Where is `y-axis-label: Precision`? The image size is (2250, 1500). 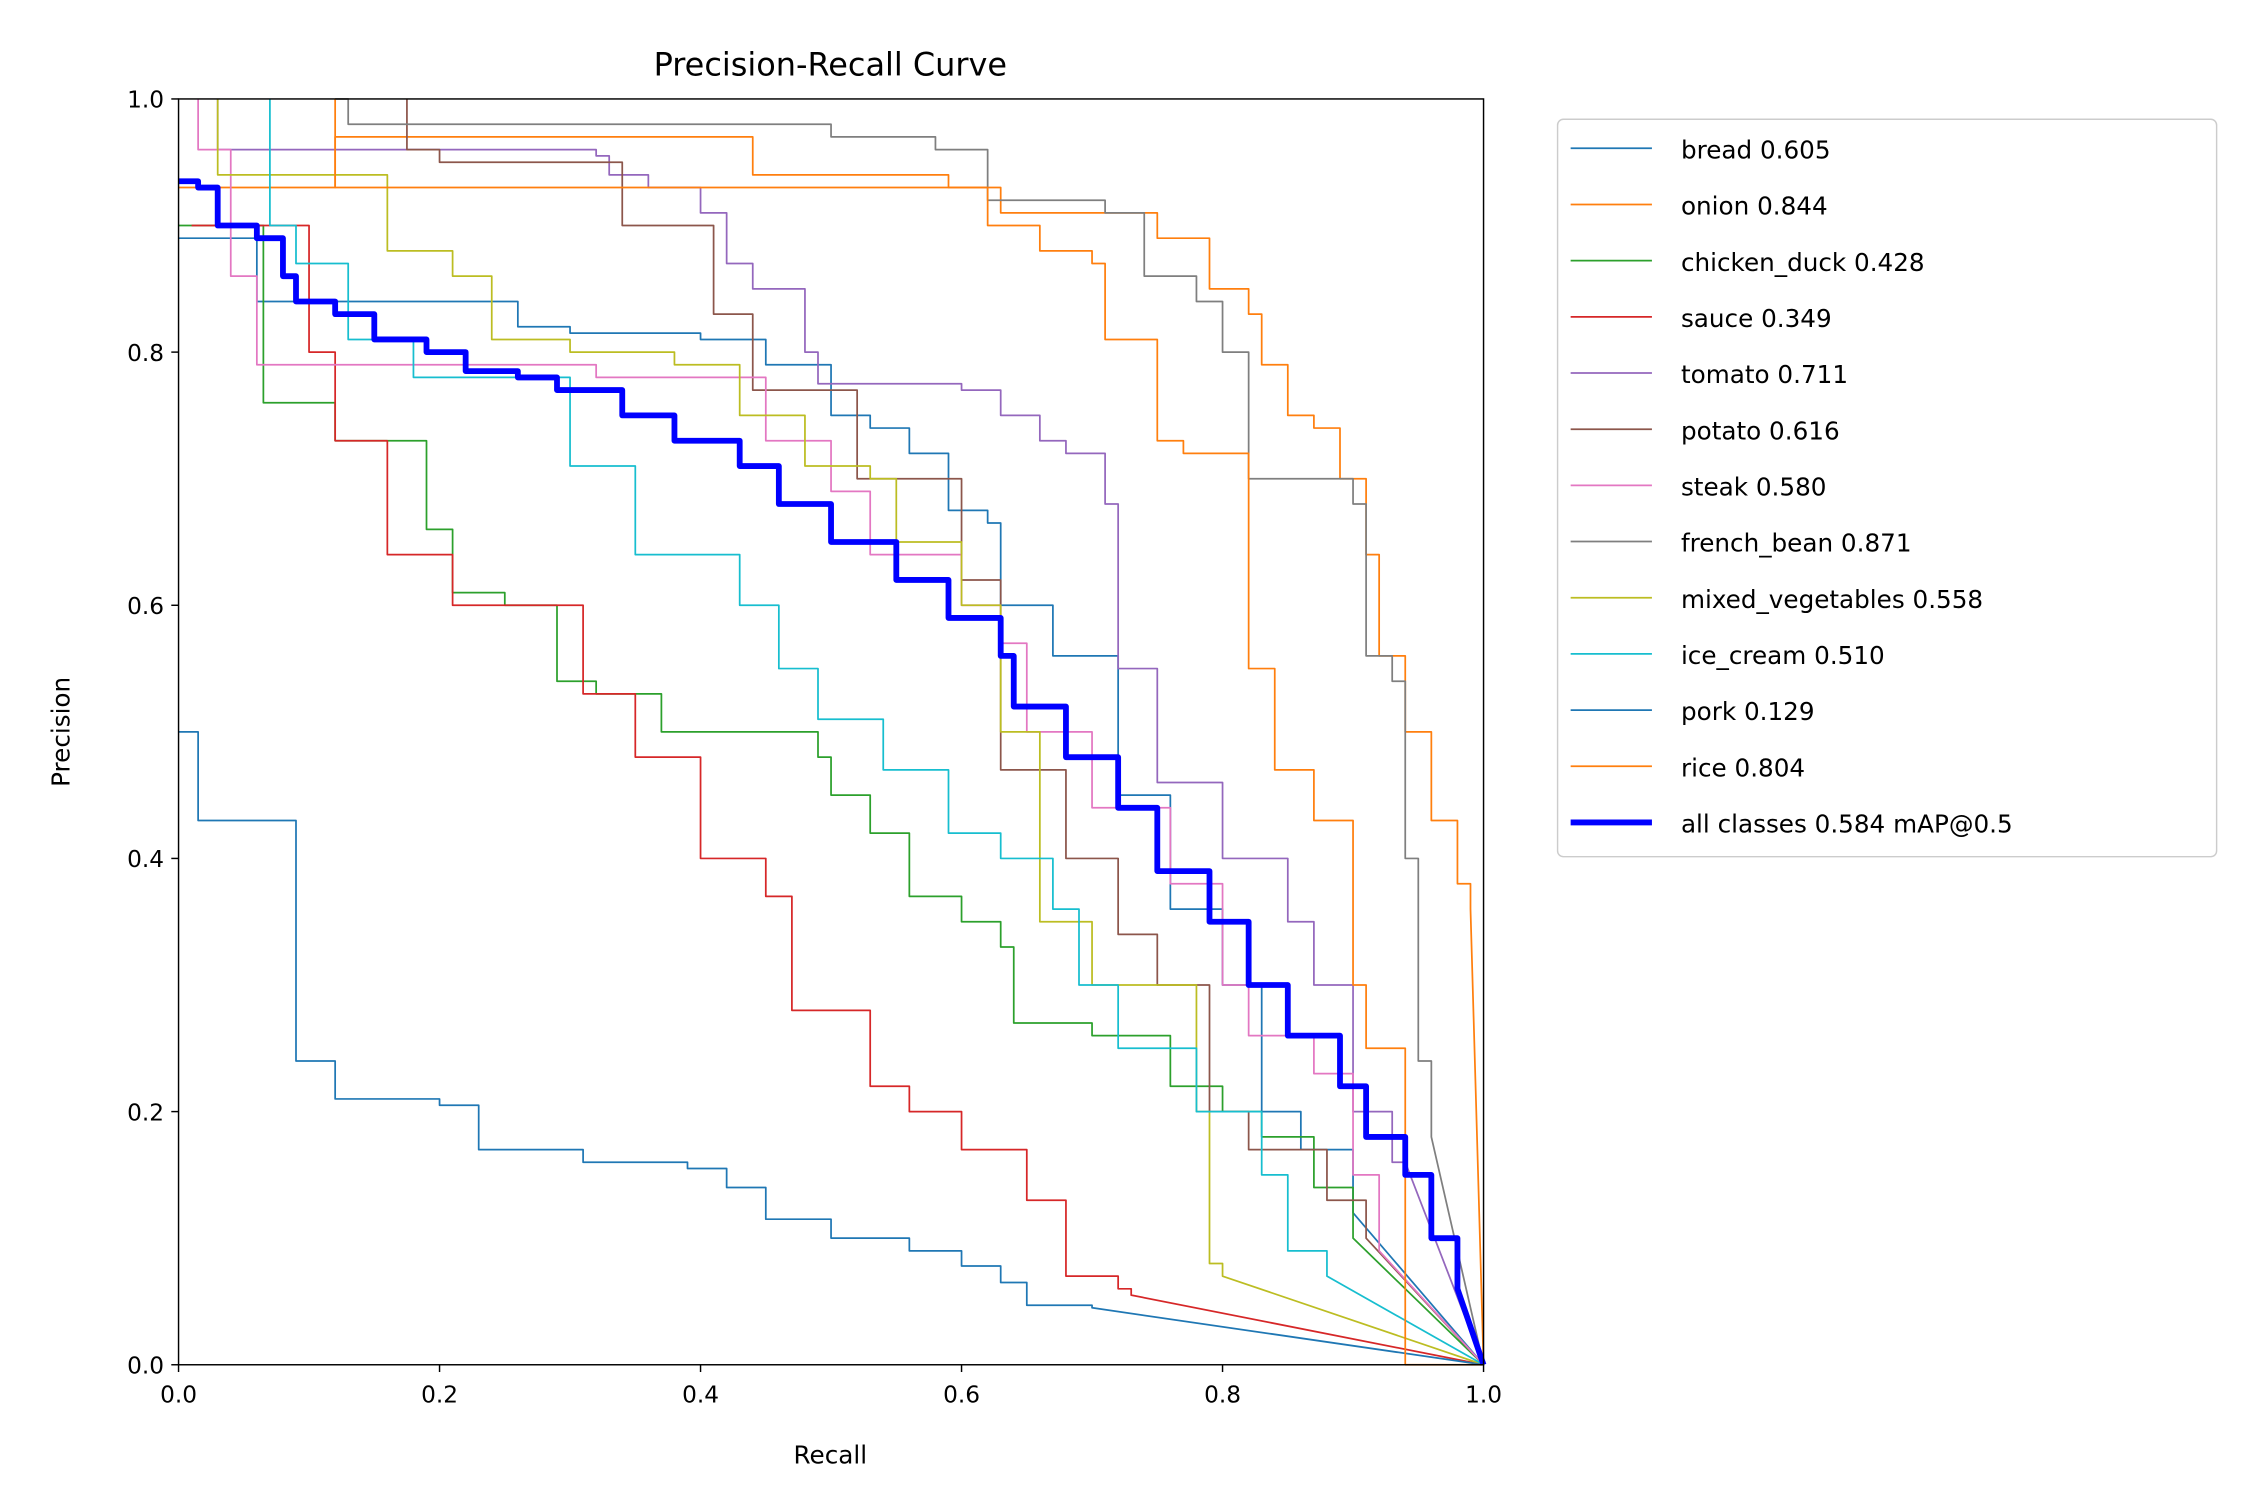
y-axis-label: Precision is located at coordinates (61, 732).